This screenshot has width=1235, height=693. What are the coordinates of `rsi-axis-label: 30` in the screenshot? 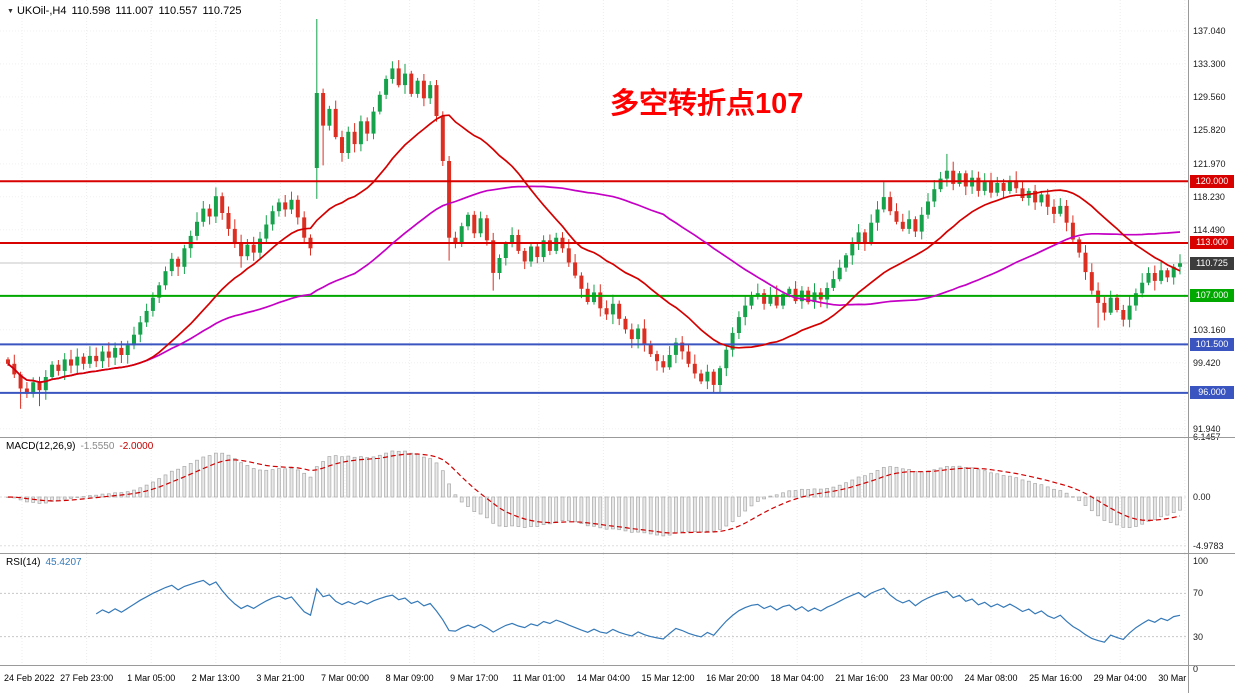 It's located at (1198, 637).